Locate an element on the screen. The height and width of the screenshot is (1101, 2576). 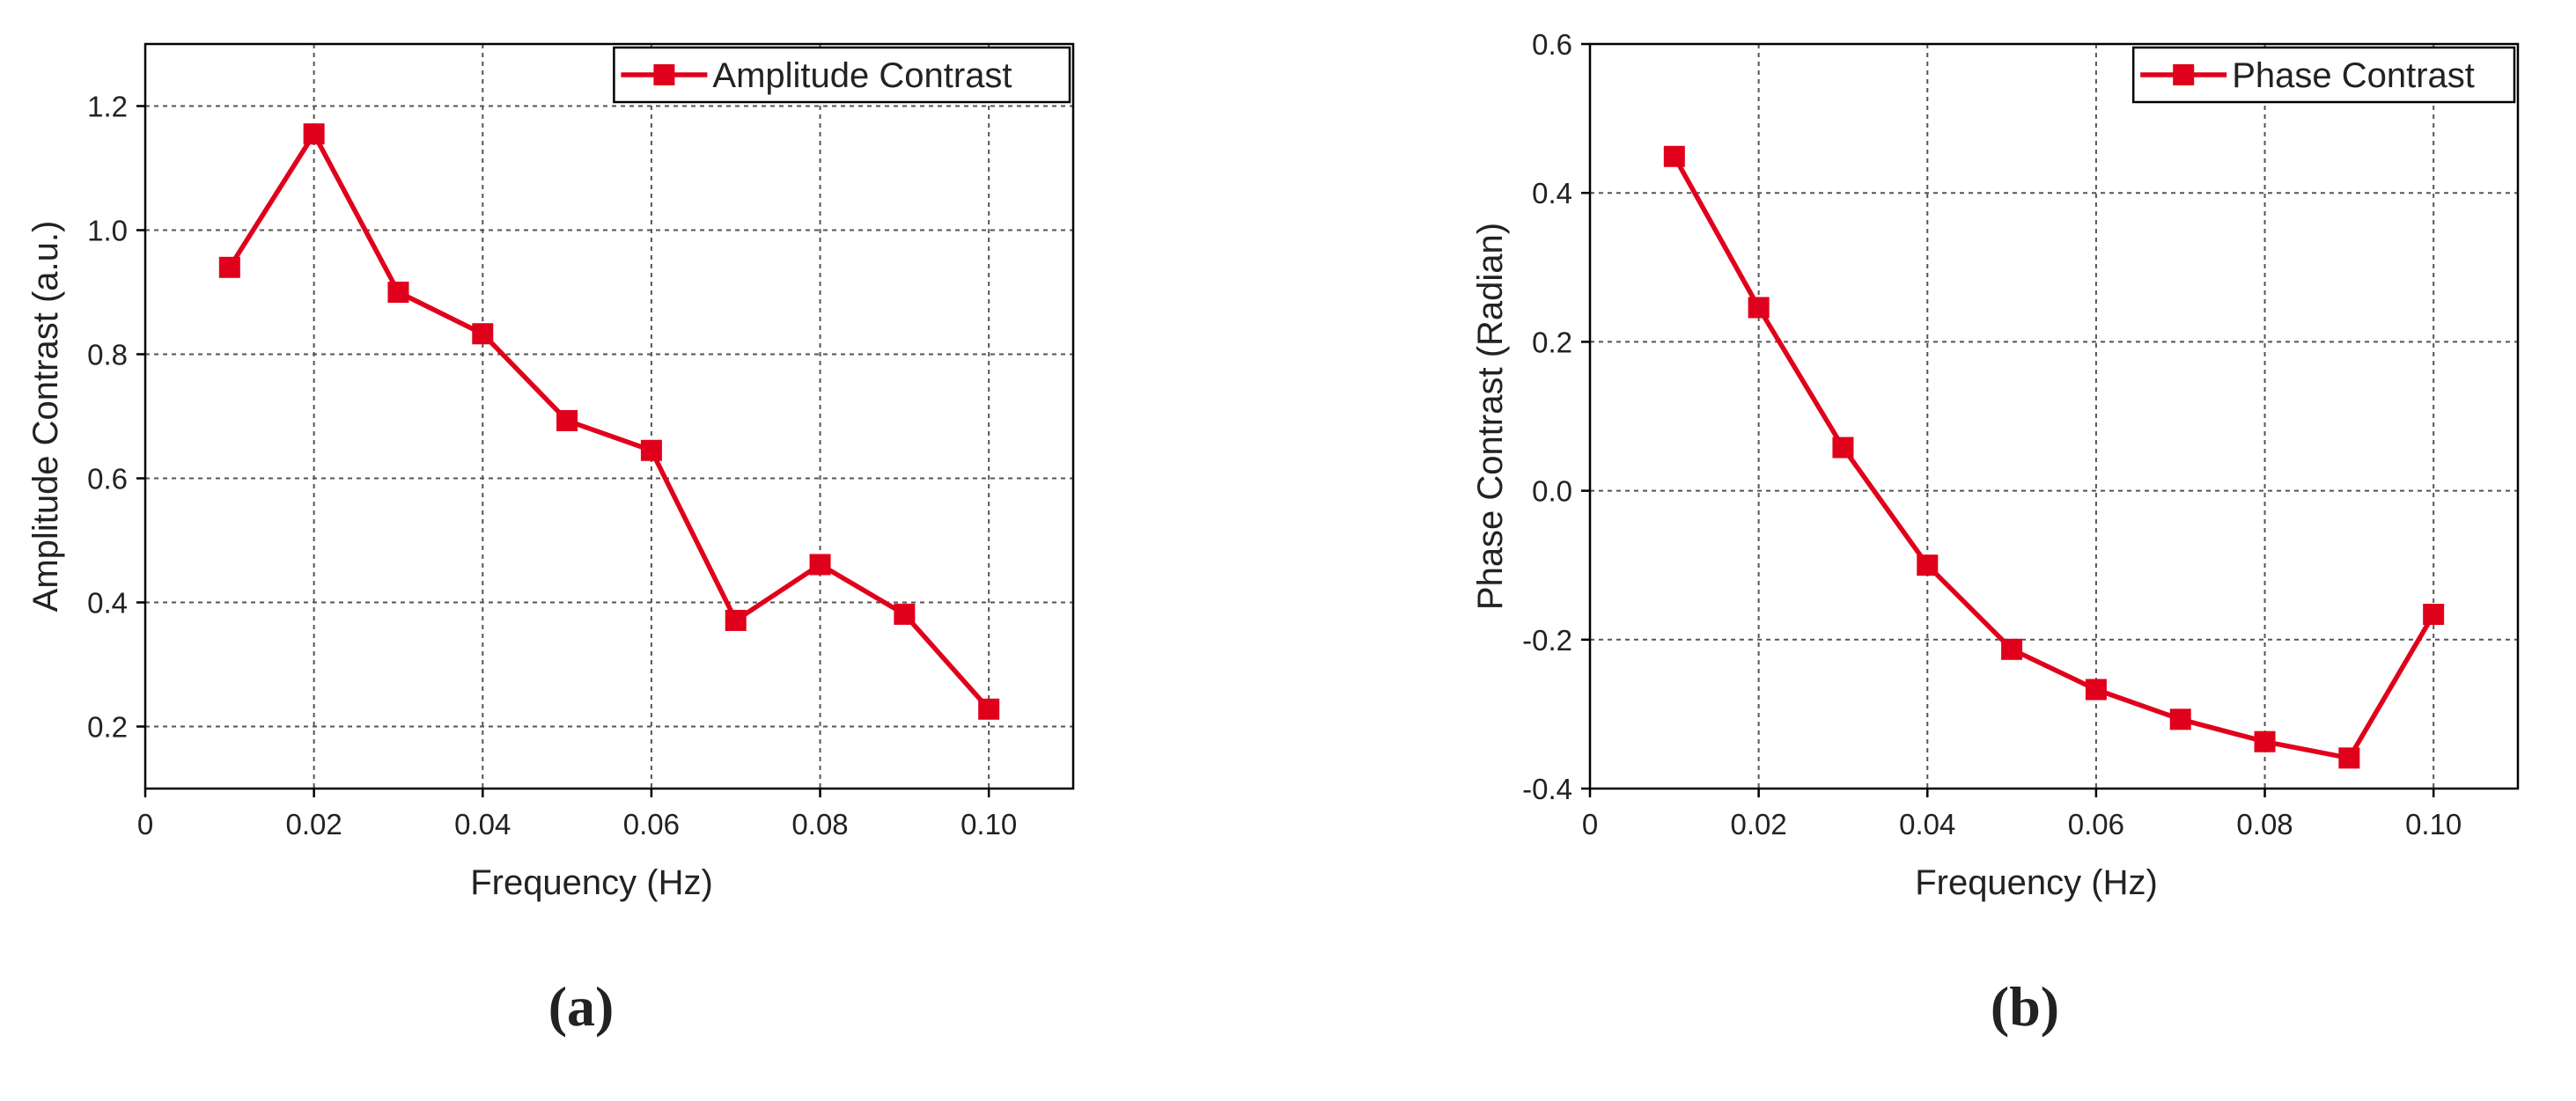
y-axis-label: Phase Contrast (Radian) is located at coordinates (1490, 416).